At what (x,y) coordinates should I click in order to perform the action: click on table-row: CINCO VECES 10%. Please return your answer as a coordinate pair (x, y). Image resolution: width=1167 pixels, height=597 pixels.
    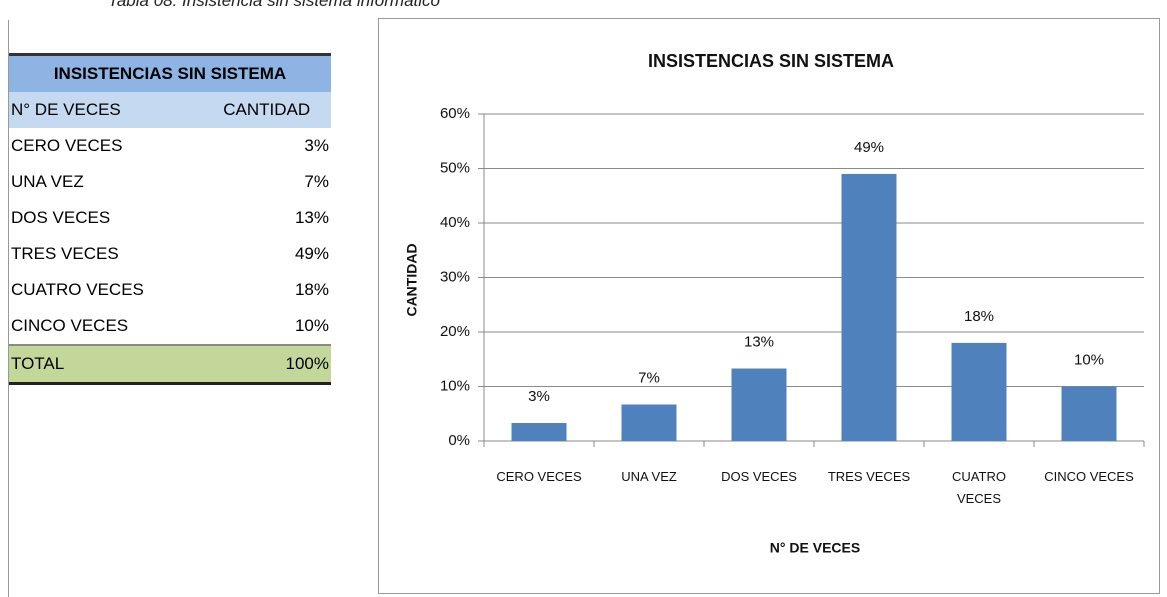
    Looking at the image, I should click on (170, 326).